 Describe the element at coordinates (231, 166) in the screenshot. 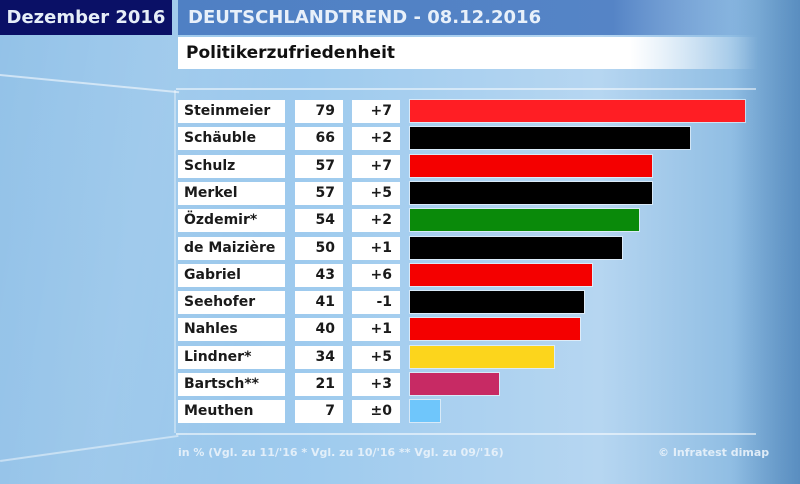

I see `category-label: Schulz` at that location.